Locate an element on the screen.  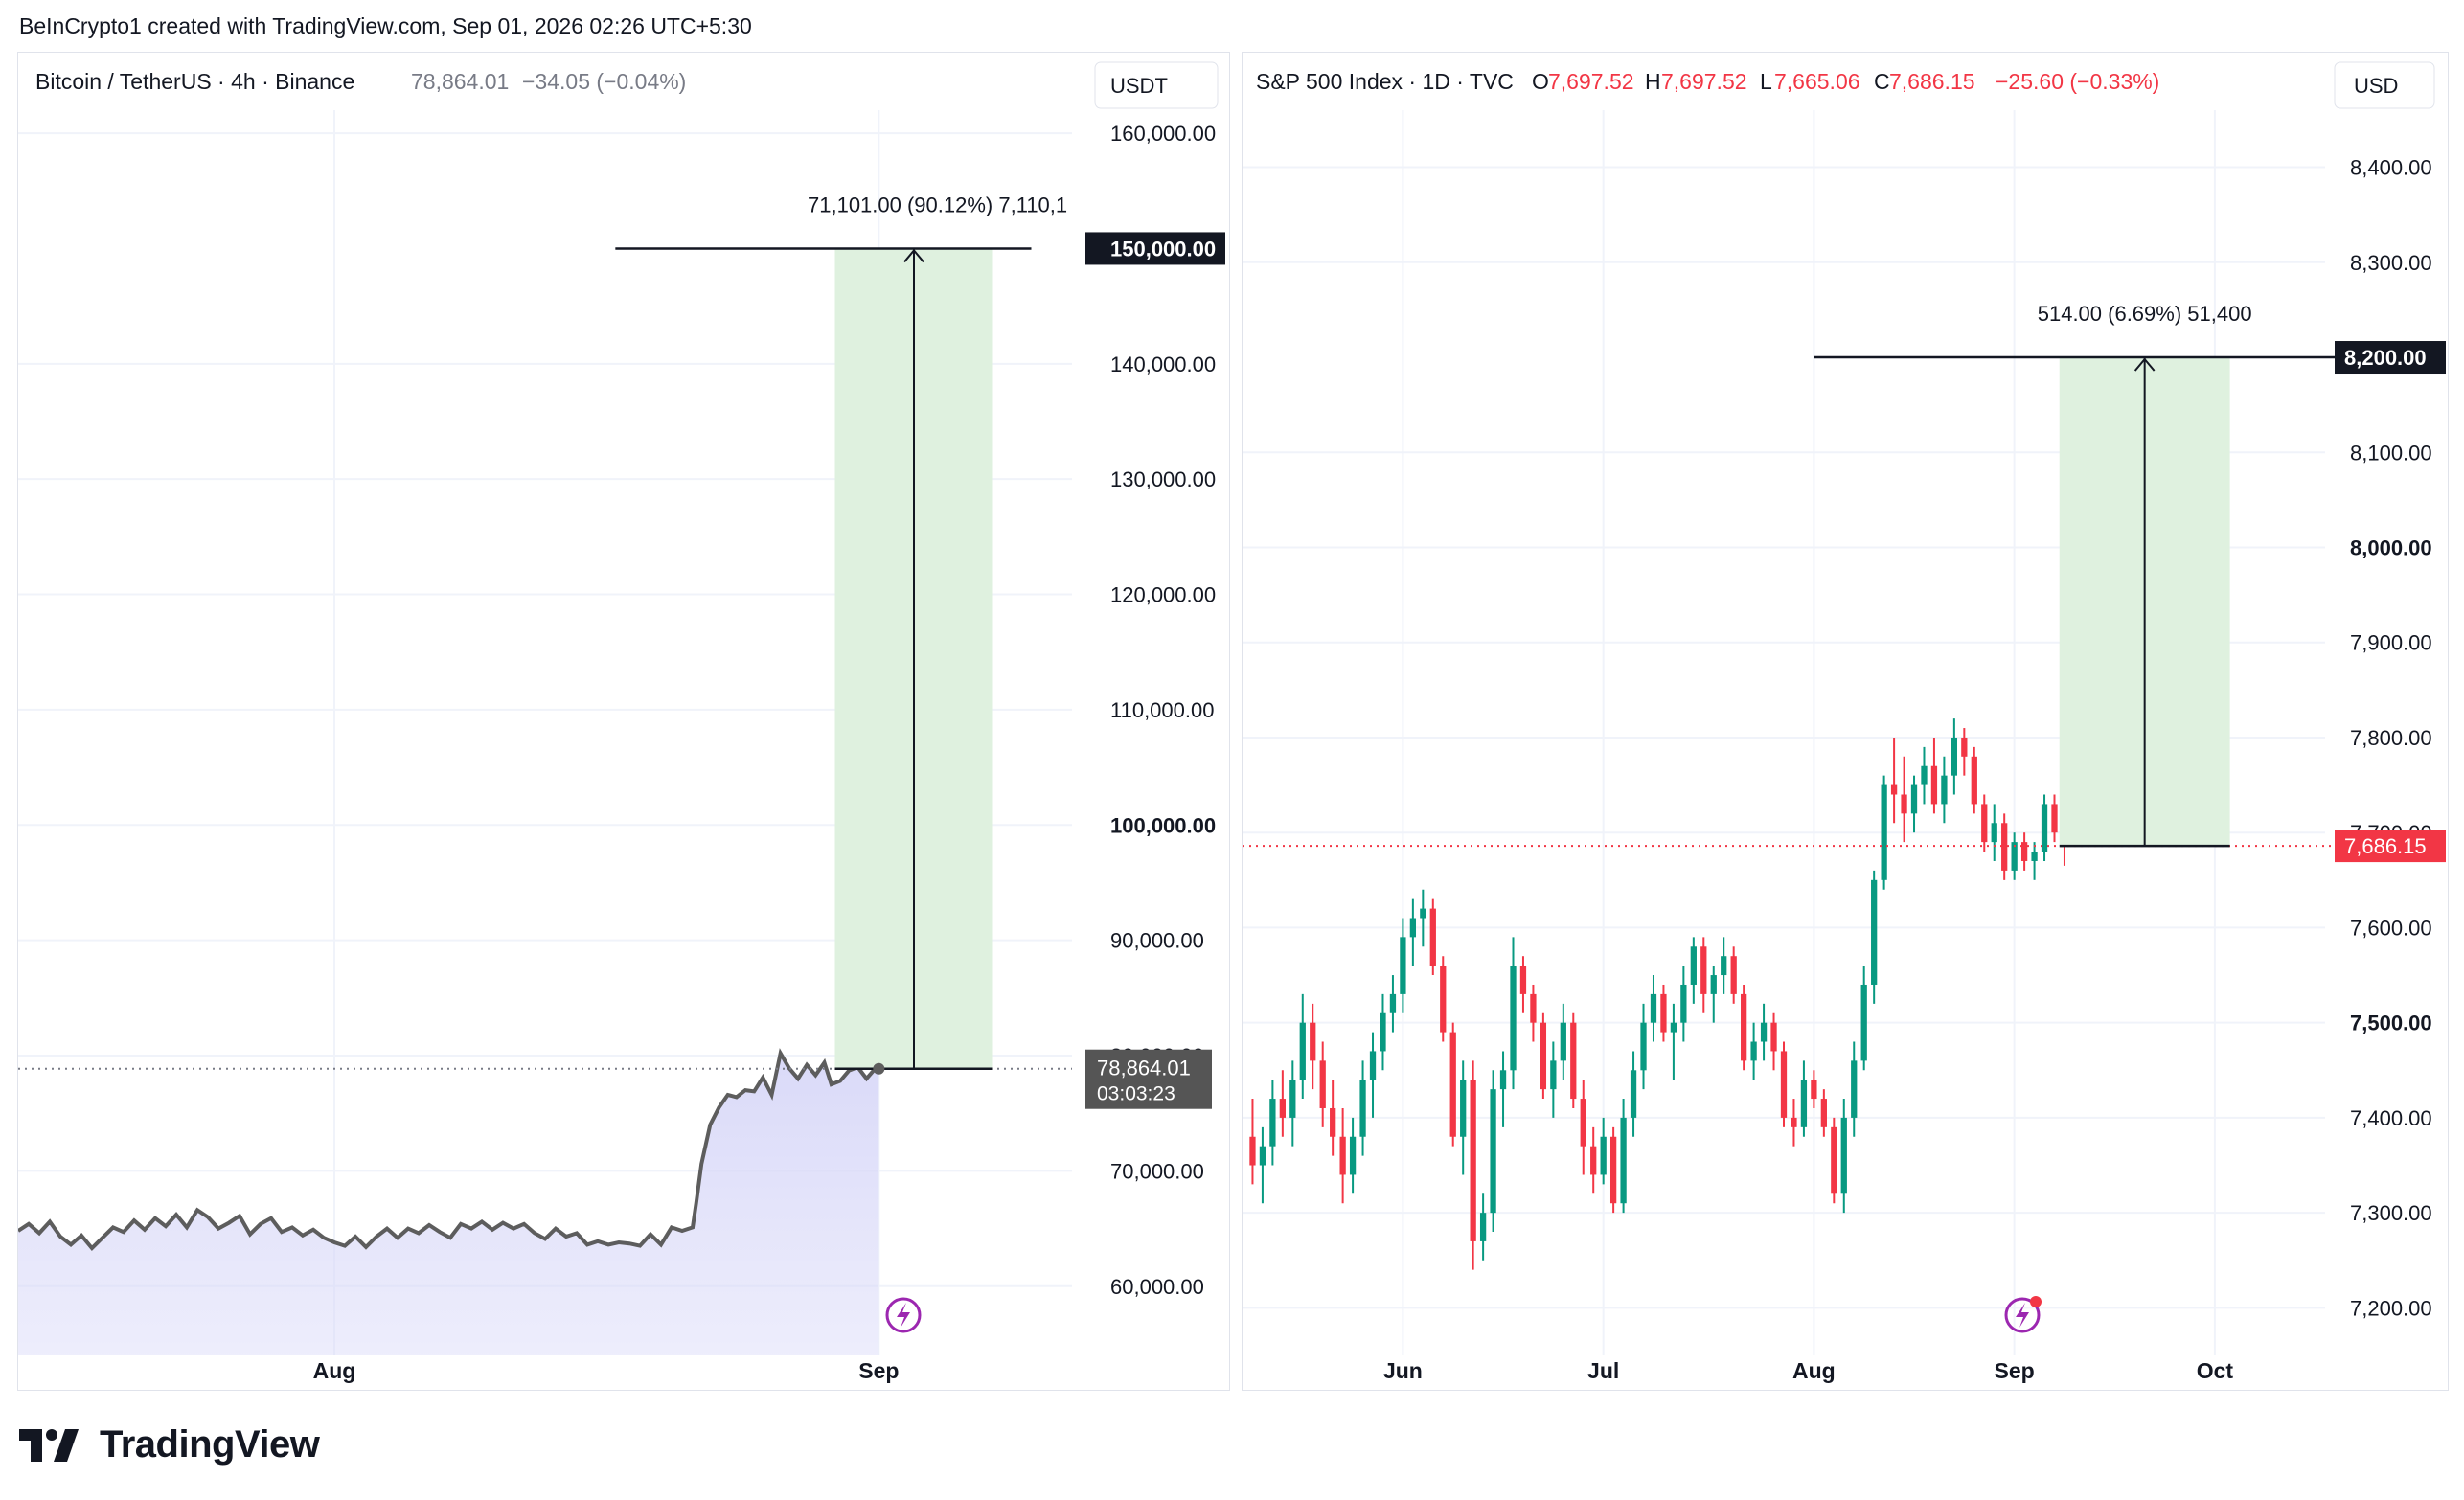
y-tick-label: 7,400.00 is located at coordinates (2391, 1118).